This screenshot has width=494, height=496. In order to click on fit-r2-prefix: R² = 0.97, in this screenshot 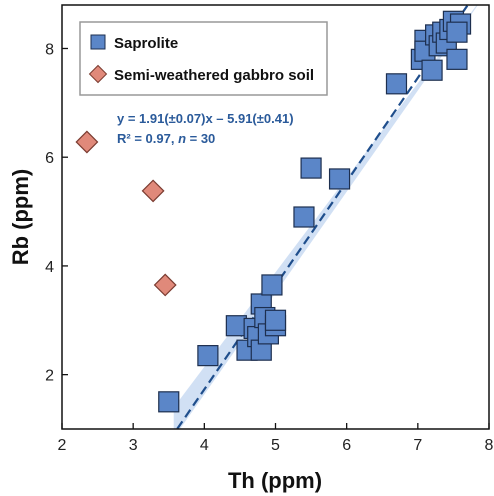, I will do `click(147, 138)`.